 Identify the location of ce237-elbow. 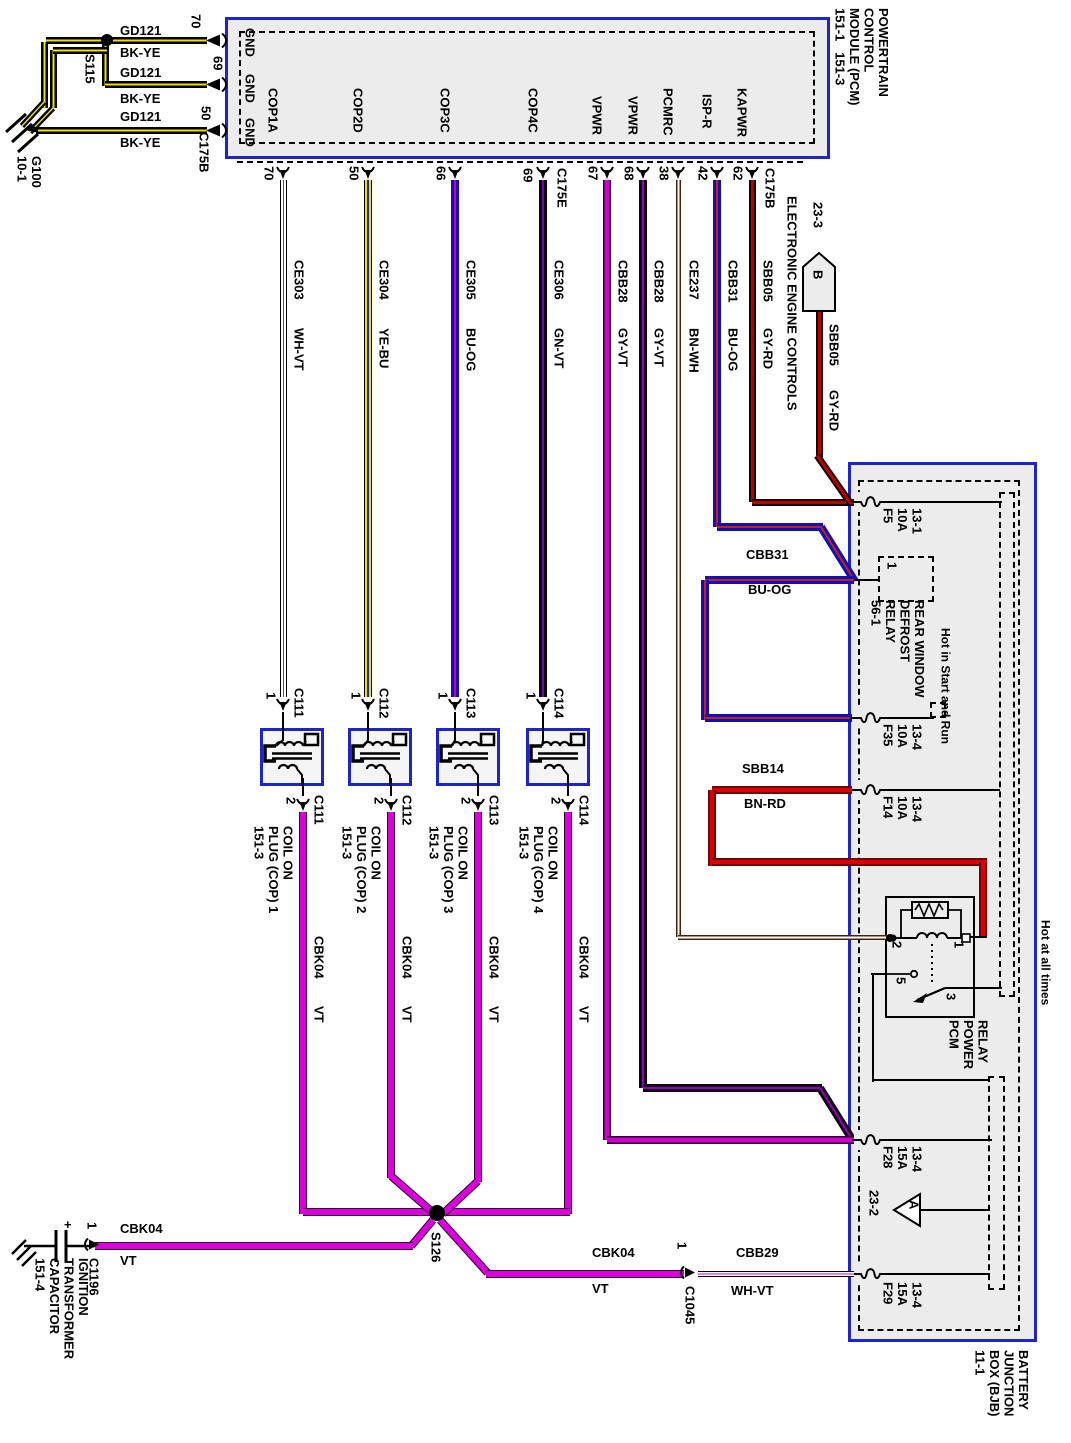
(784, 937).